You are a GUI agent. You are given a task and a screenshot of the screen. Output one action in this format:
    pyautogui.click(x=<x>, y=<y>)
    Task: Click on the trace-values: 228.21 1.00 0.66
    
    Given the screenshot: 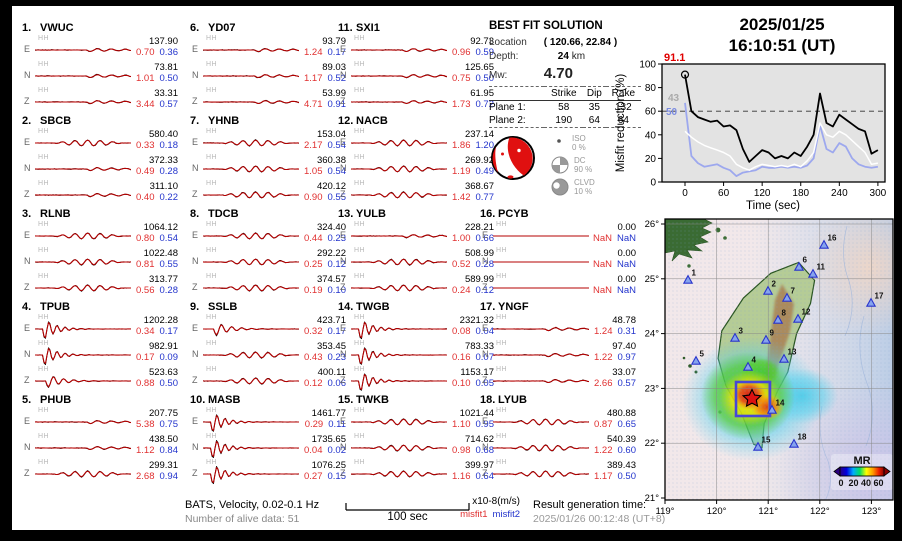 What is the action you would take?
    pyautogui.click(x=469, y=233)
    